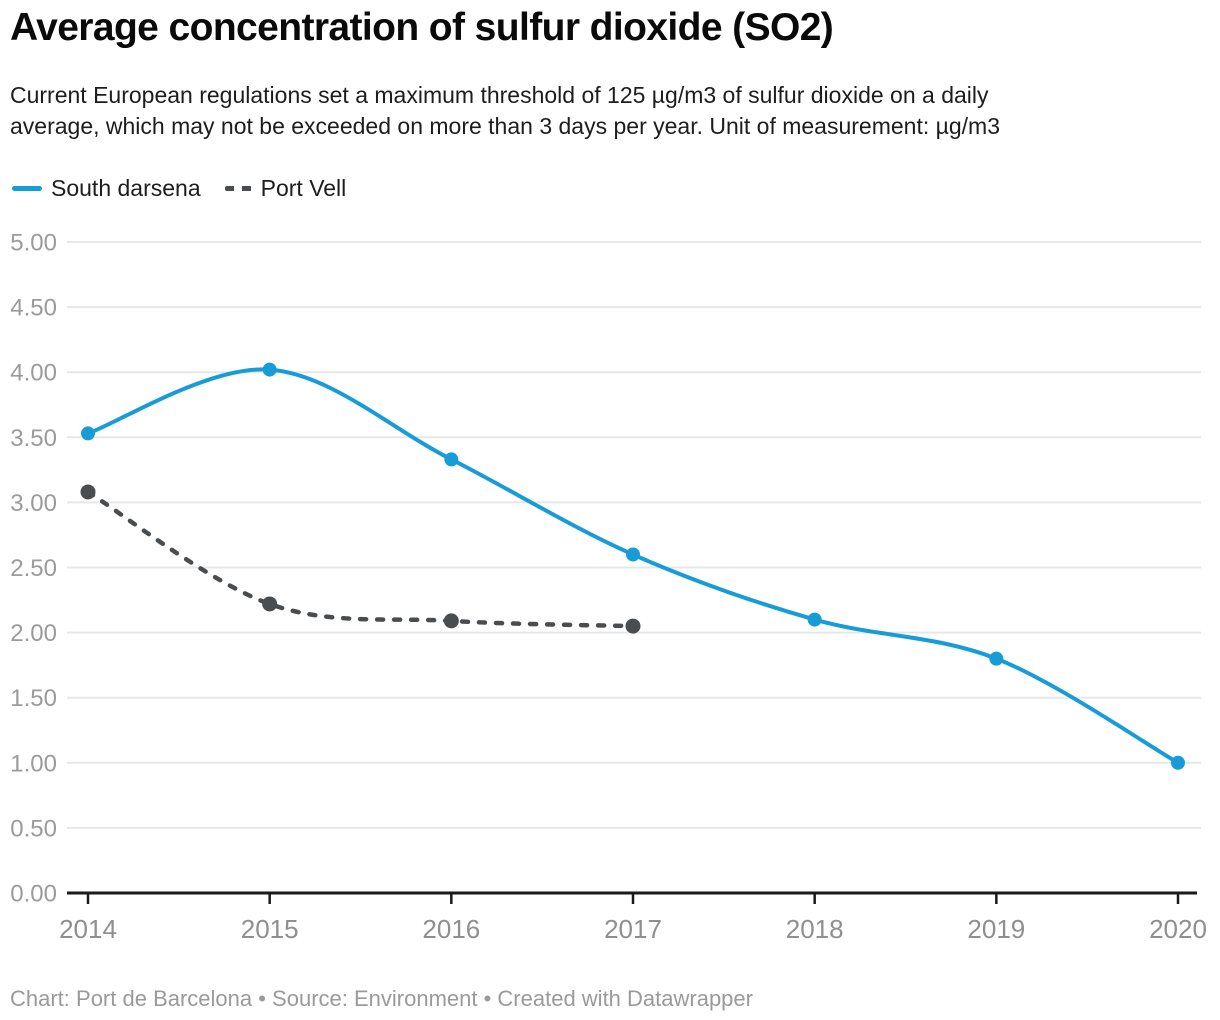 Image resolution: width=1220 pixels, height=1020 pixels. What do you see at coordinates (632, 897) in the screenshot?
I see `x-axis` at bounding box center [632, 897].